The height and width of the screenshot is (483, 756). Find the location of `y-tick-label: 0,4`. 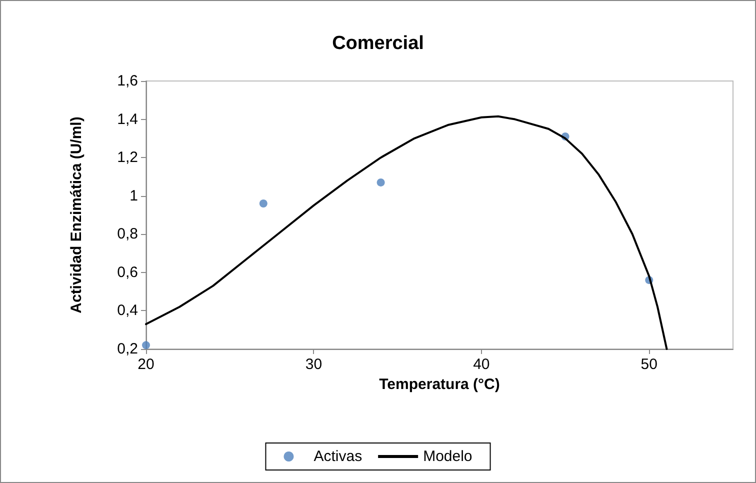

y-tick-label: 0,4 is located at coordinates (127, 311).